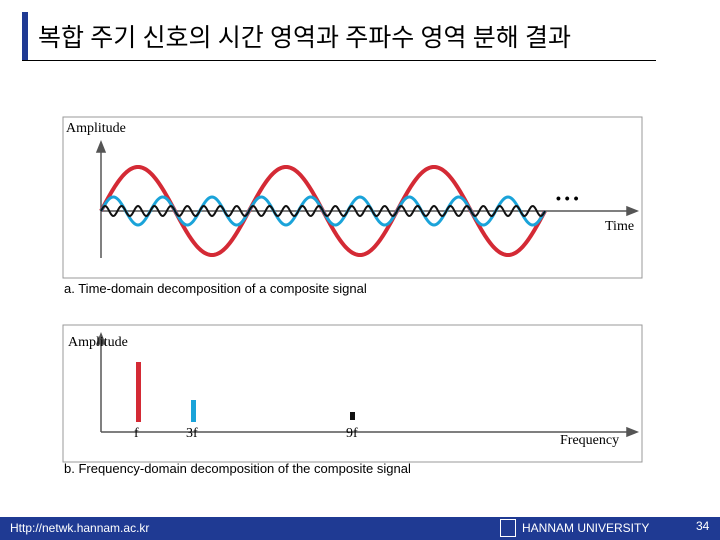 The width and height of the screenshot is (720, 540). Describe the element at coordinates (586, 528) in the screenshot. I see `footer-university: HANNAM UNIVERSITY` at that location.